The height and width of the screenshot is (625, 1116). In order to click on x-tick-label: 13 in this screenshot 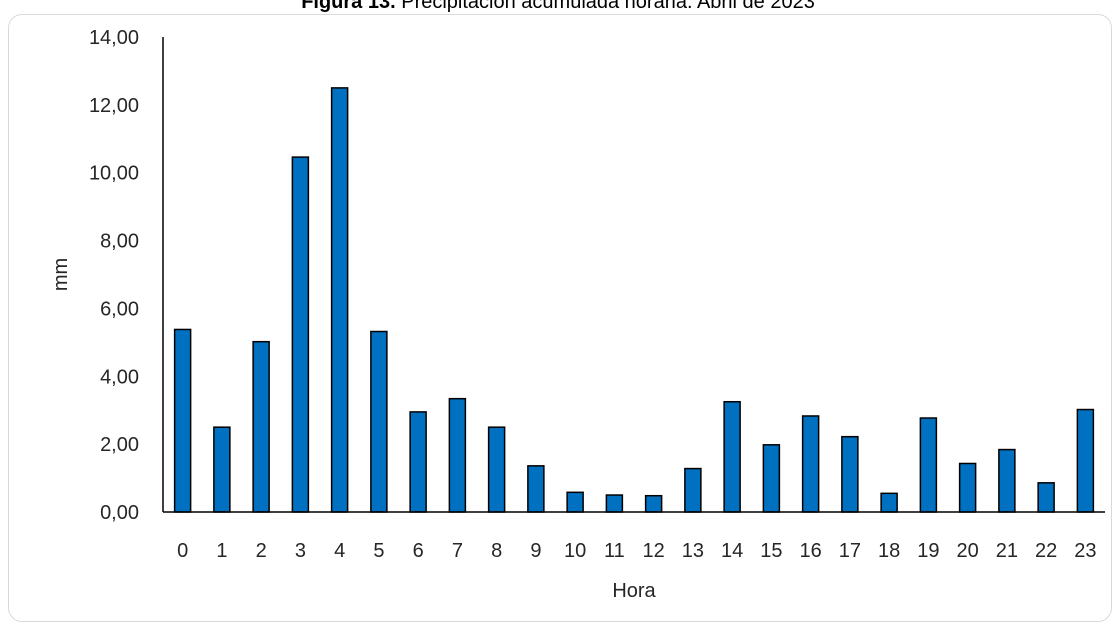, I will do `click(693, 551)`.